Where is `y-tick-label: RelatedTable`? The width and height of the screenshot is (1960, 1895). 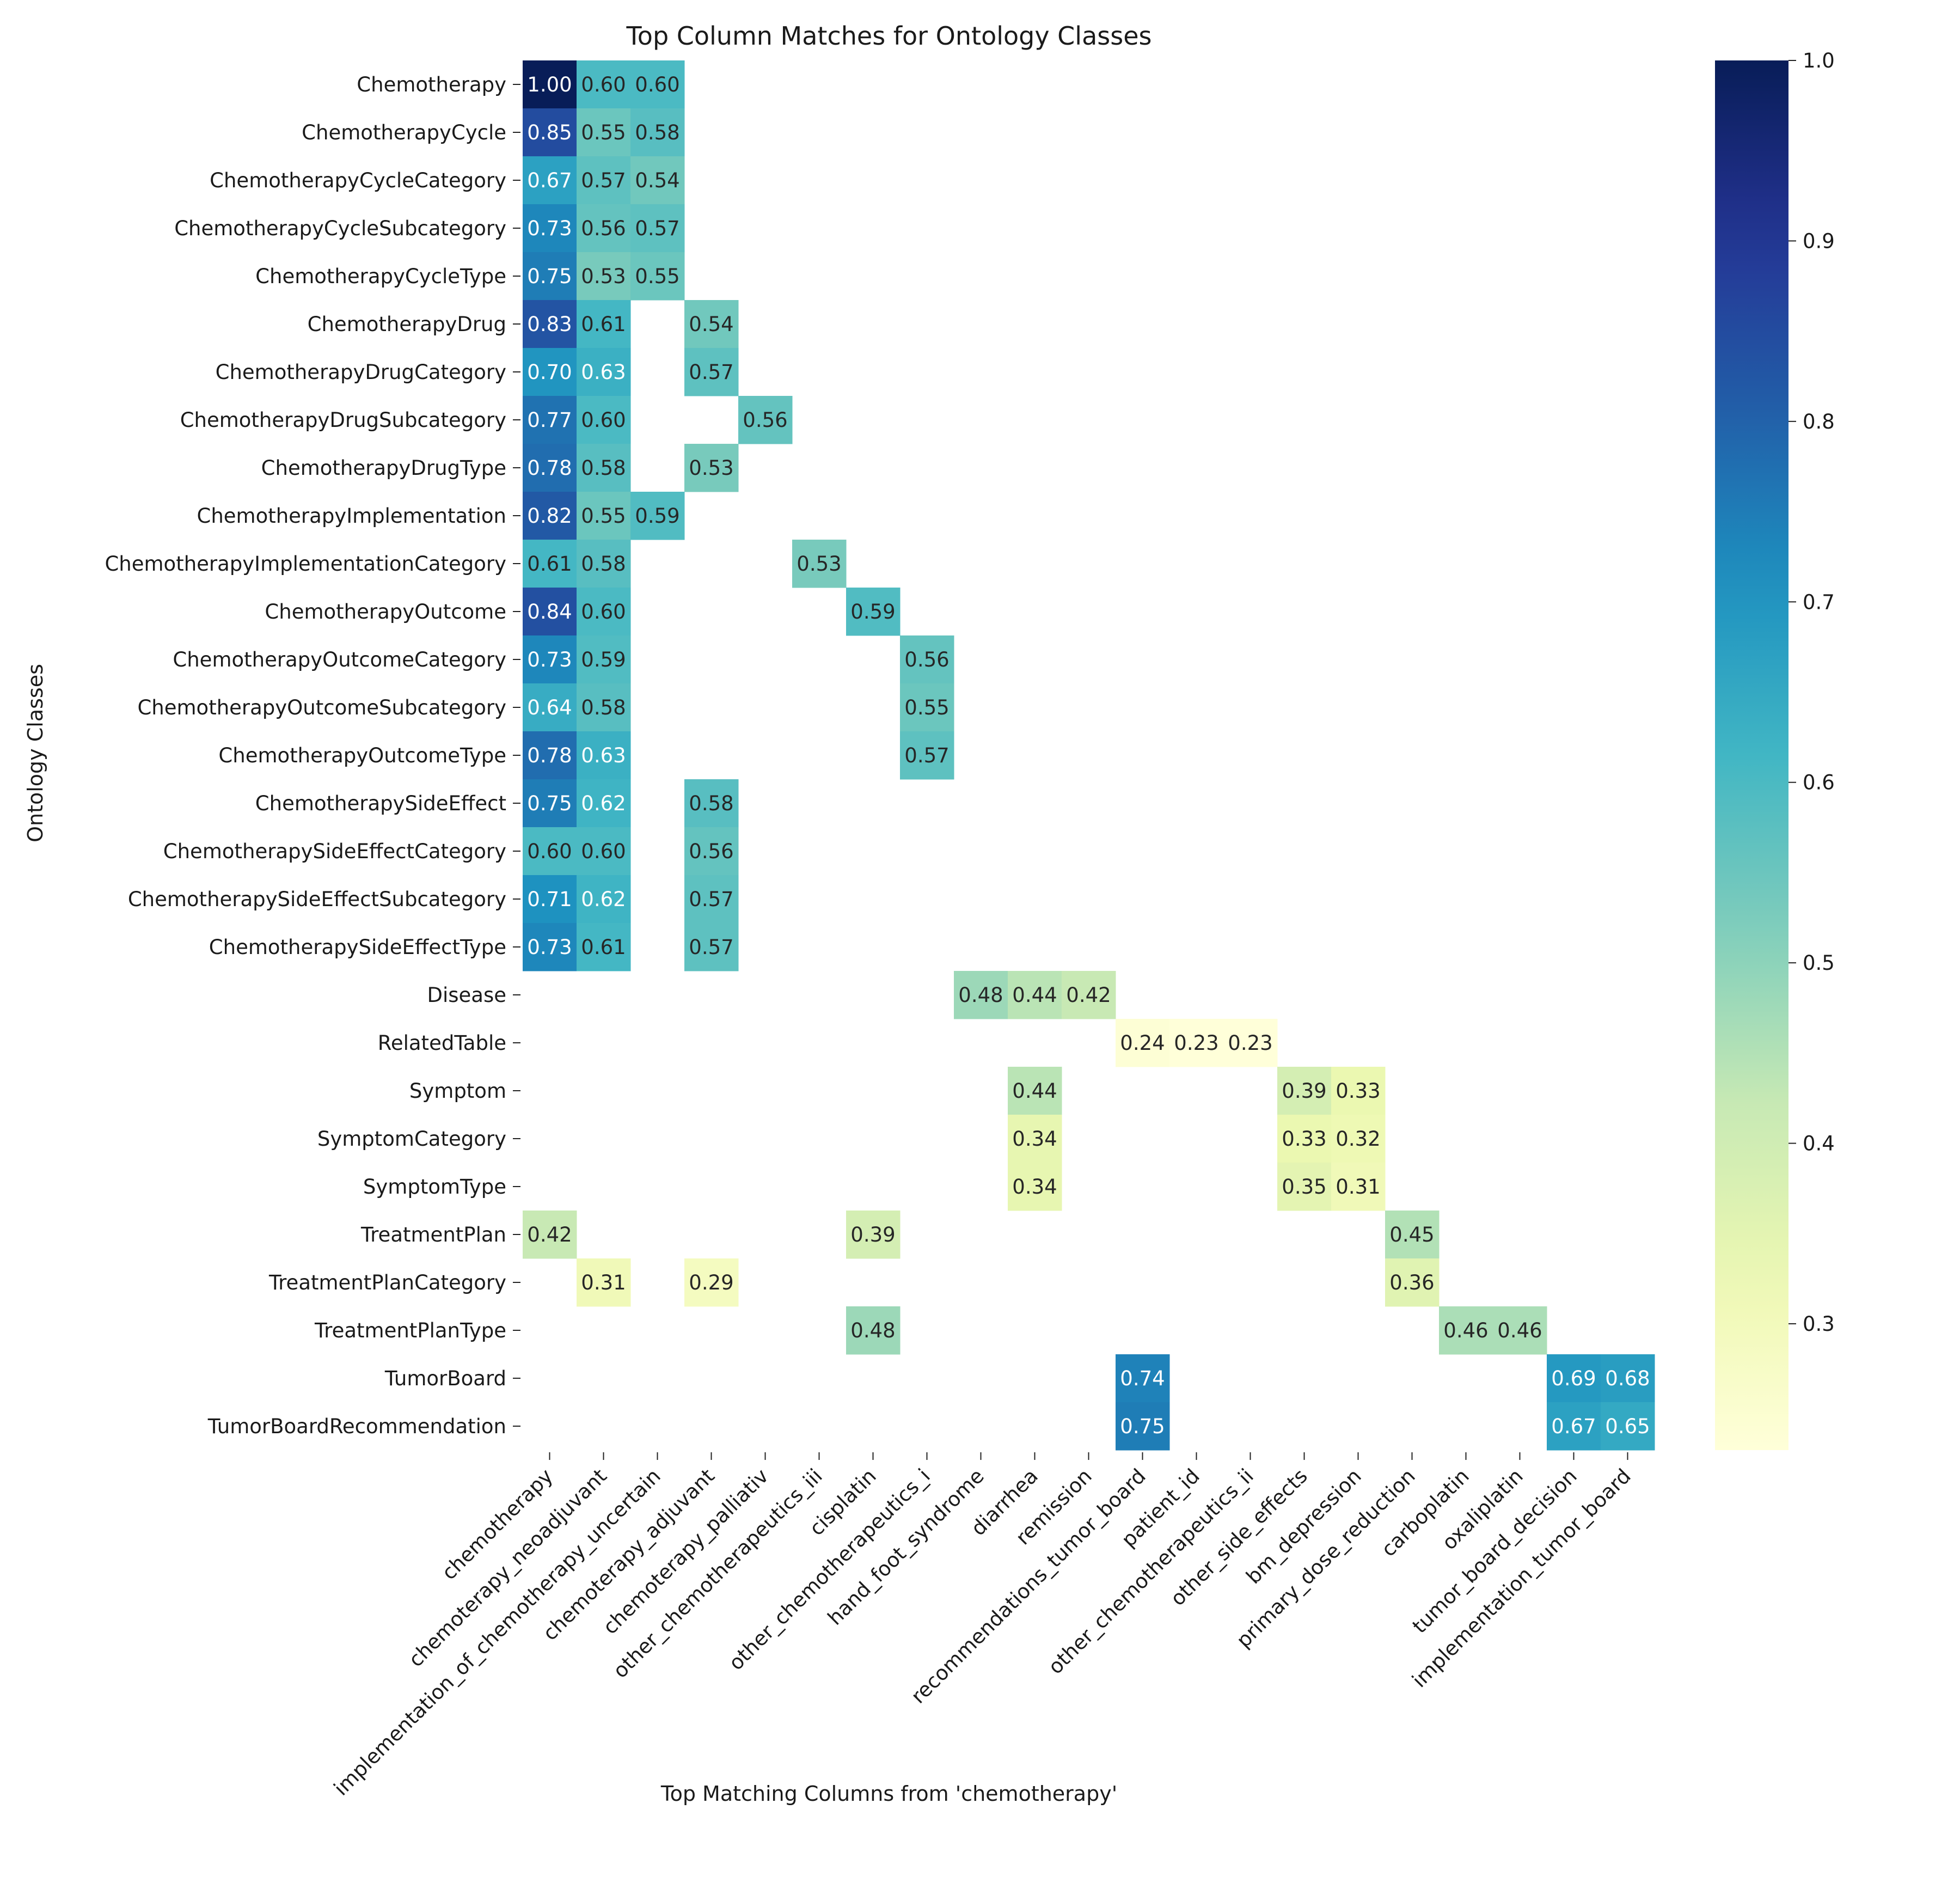 y-tick-label: RelatedTable is located at coordinates (442, 1043).